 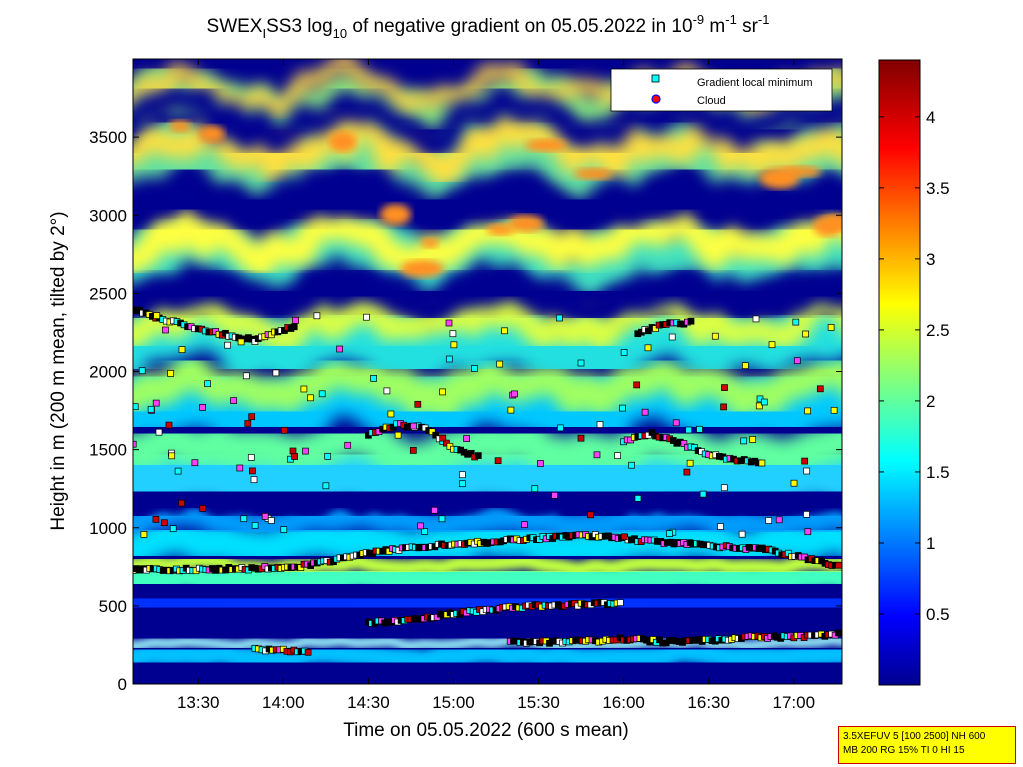 I want to click on y-tick-label: 0, so click(x=122, y=684).